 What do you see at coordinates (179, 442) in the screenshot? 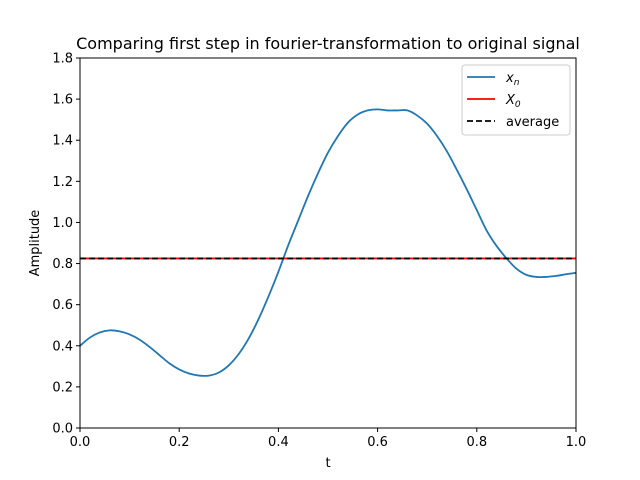
I see `x-tick-label: 0.2` at bounding box center [179, 442].